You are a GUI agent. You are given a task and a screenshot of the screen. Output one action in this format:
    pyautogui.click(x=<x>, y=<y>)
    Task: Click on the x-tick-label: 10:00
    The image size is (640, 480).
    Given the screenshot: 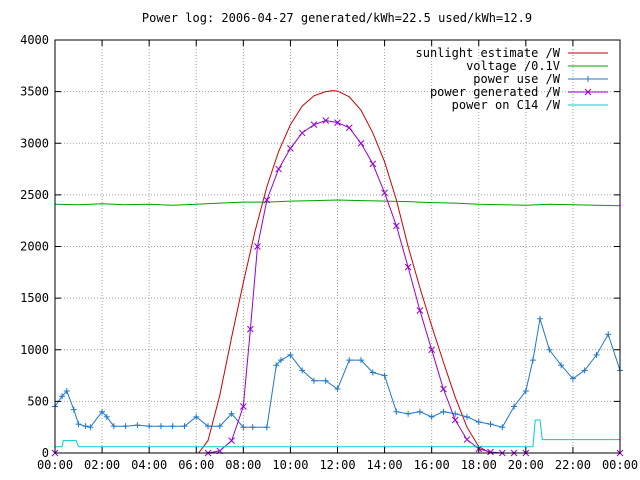 What is the action you would take?
    pyautogui.click(x=290, y=465)
    